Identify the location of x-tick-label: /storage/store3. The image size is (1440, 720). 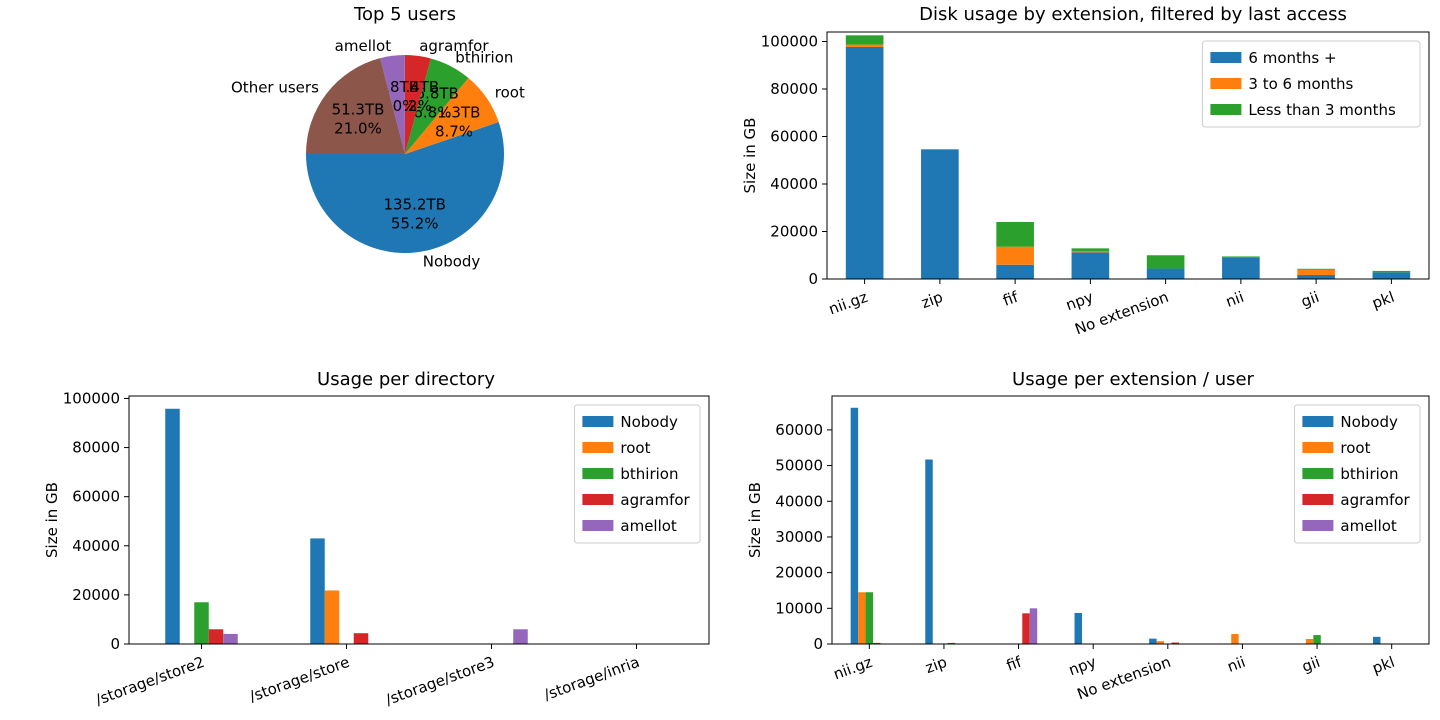
(440, 681).